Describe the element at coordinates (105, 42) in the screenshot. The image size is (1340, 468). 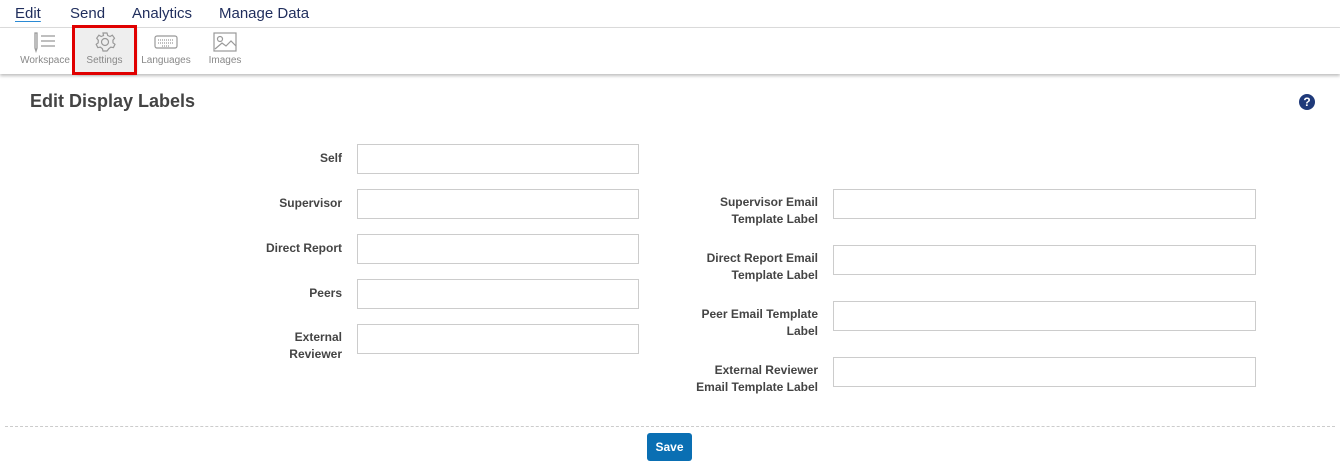
I see `gear-icon` at that location.